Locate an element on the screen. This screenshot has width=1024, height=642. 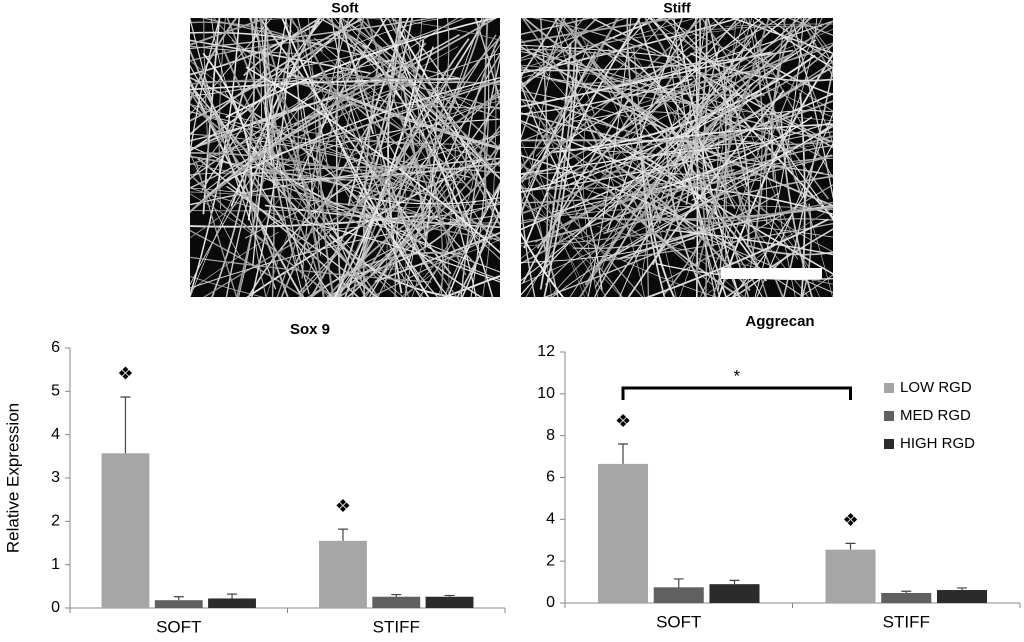
significance-label: * is located at coordinates (736, 375).